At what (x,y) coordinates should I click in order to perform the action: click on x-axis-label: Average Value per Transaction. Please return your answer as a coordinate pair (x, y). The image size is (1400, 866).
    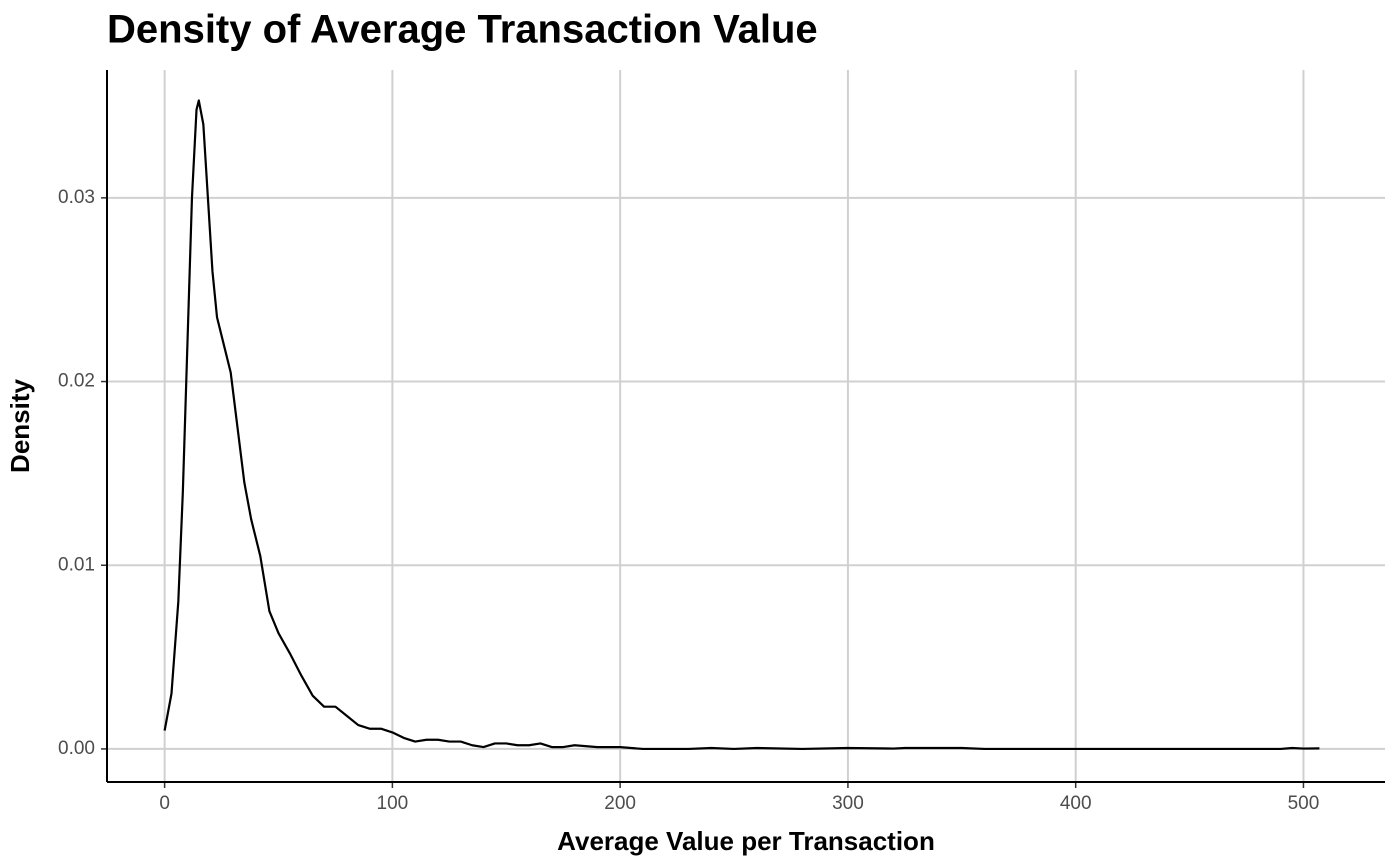
    Looking at the image, I should click on (746, 841).